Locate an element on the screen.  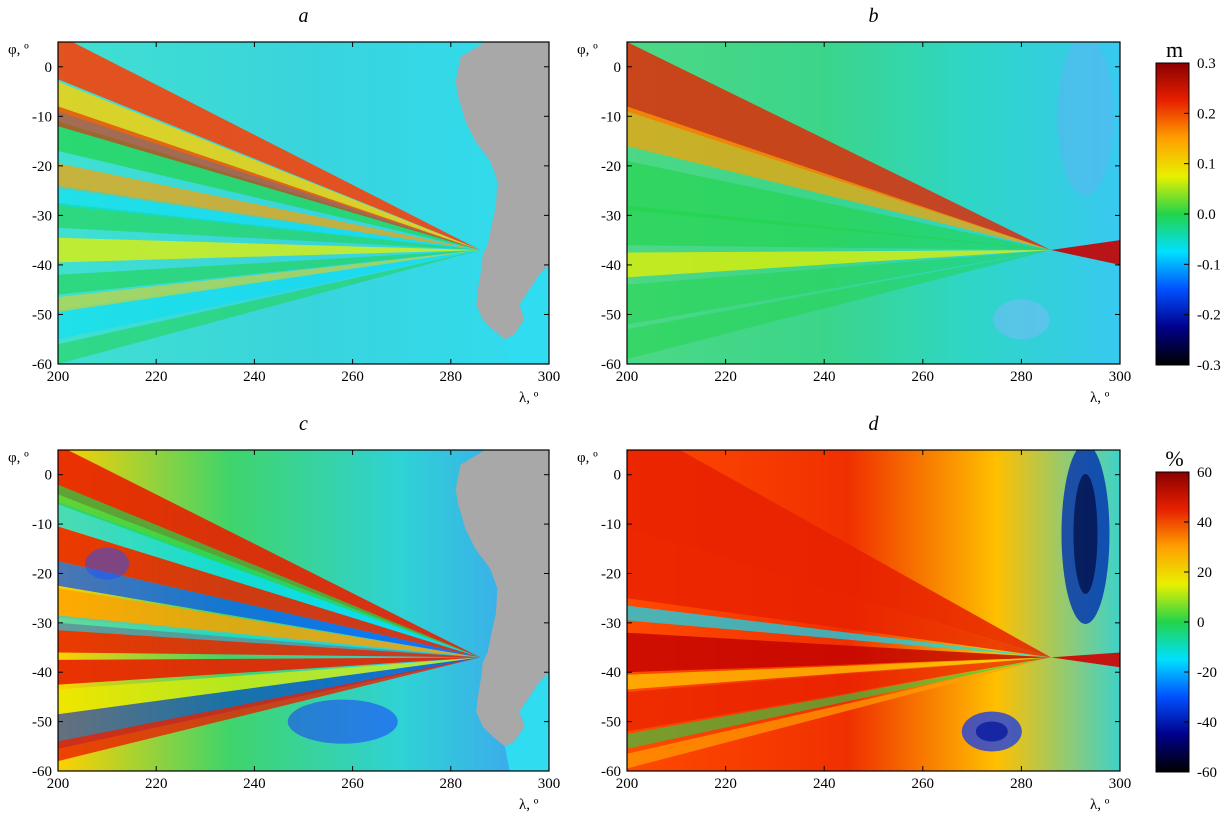
colorbar-tick-label: 0.3 is located at coordinates (1206, 64).